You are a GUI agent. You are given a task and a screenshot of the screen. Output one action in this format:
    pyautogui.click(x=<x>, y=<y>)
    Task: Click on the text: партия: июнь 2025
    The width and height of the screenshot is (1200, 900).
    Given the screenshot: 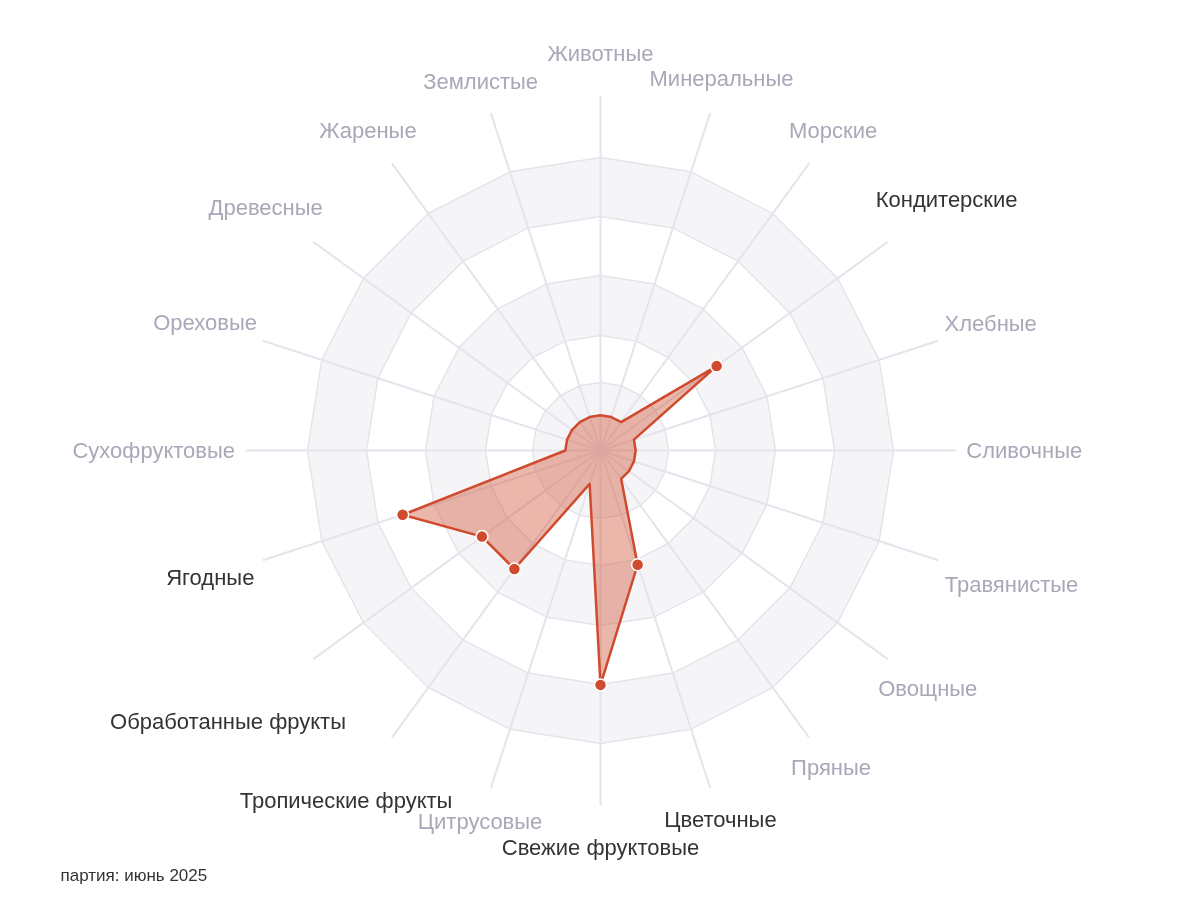 What is the action you would take?
    pyautogui.click(x=134, y=875)
    